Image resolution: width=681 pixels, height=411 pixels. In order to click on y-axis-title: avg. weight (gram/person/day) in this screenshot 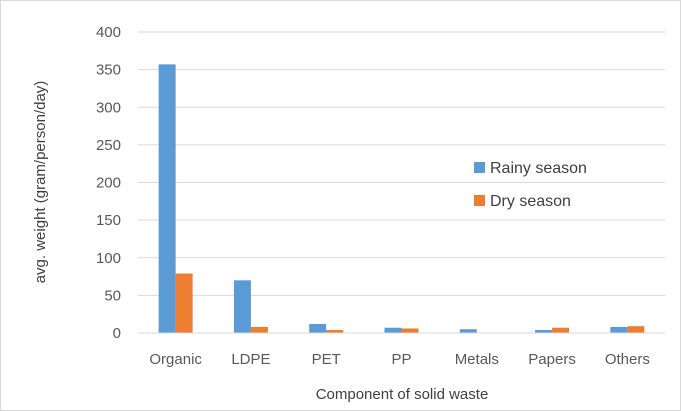, I will do `click(40, 182)`.